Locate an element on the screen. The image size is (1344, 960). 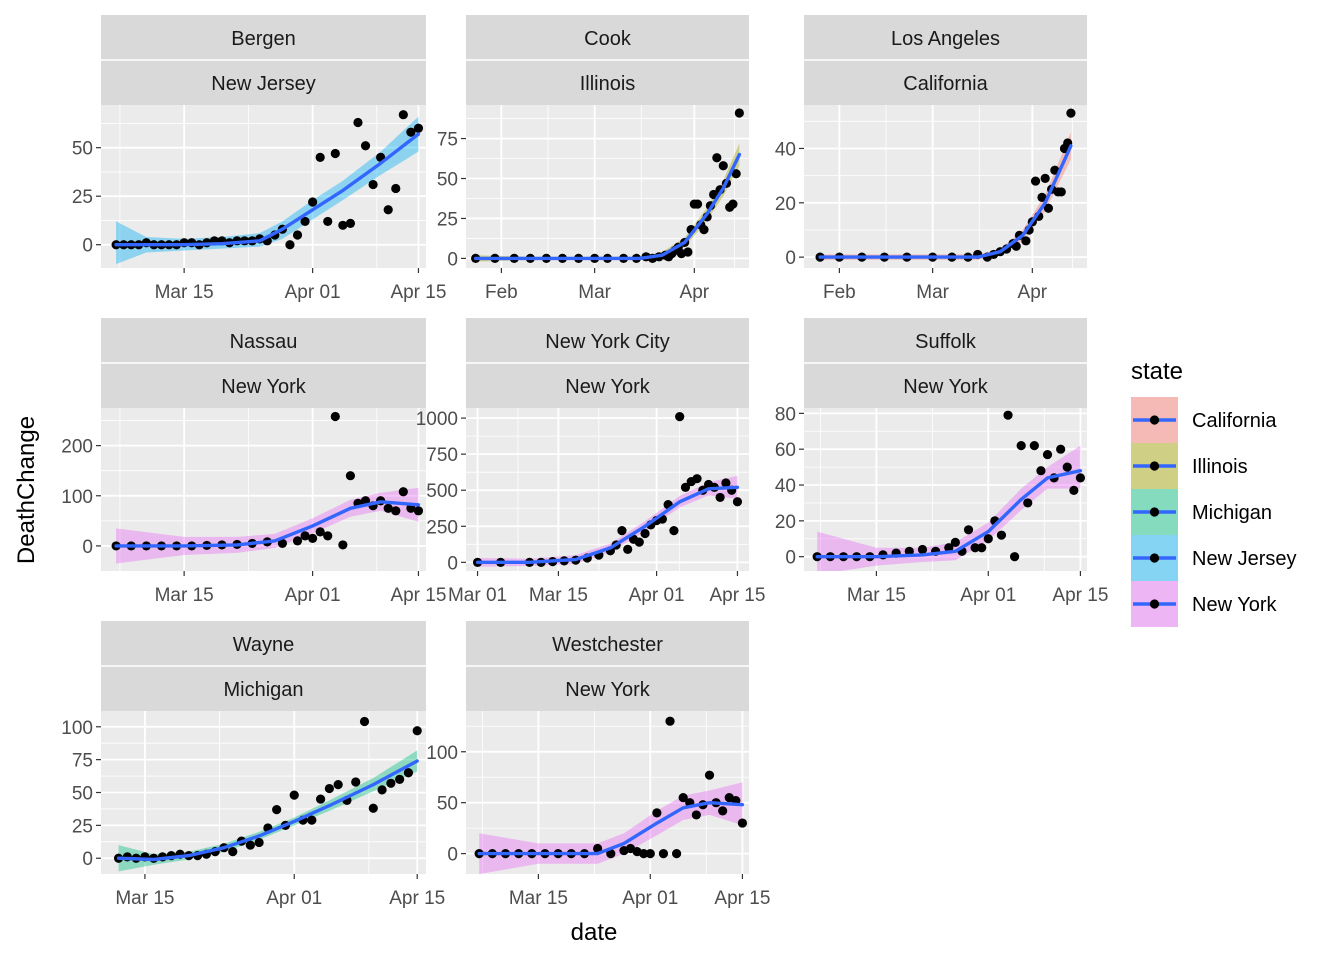
y-tick-label: 250 is located at coordinates (442, 527).